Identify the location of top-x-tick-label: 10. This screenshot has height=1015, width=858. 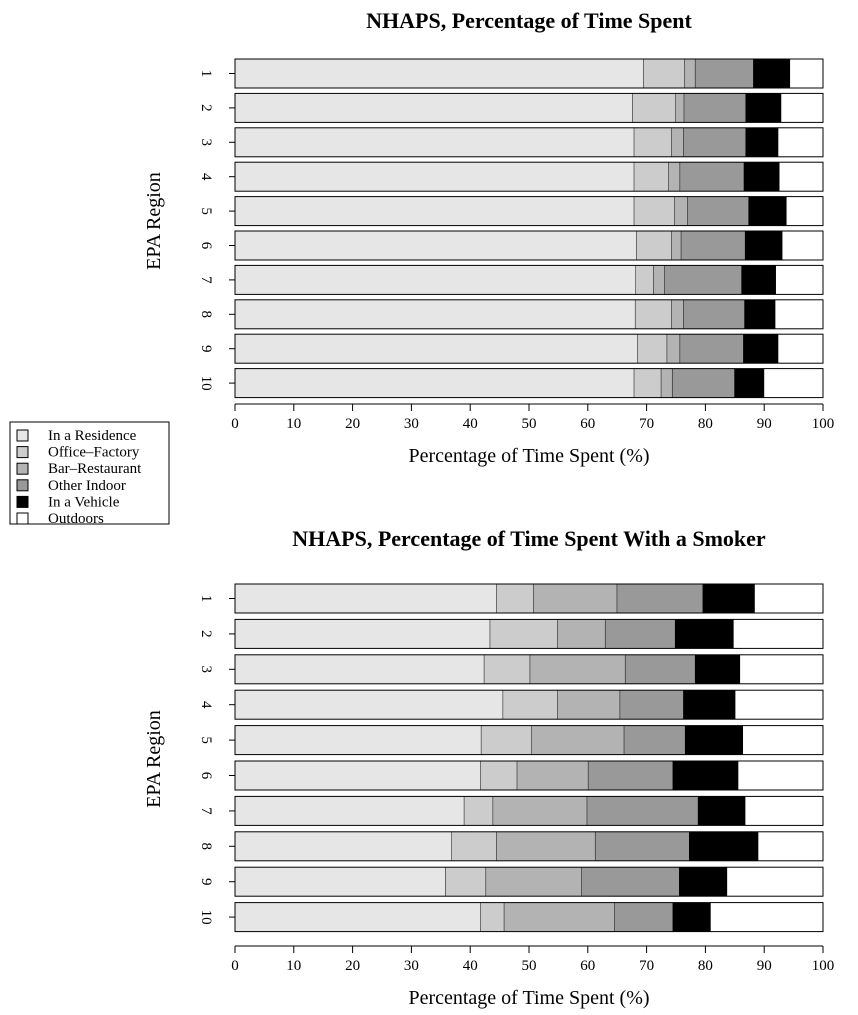
(293, 424).